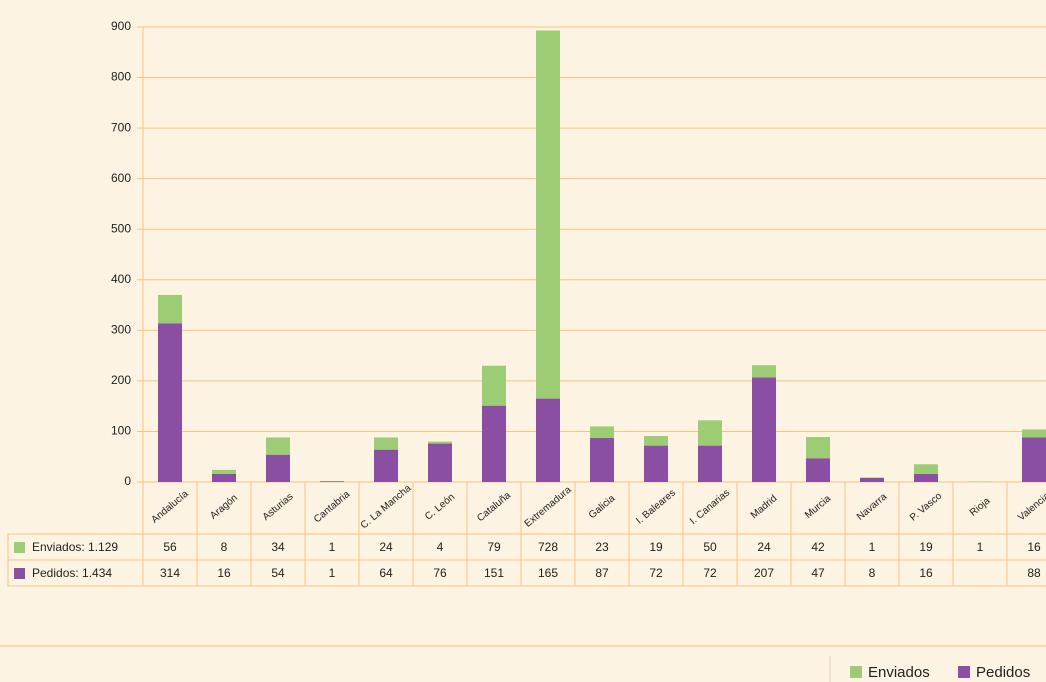 This screenshot has width=1046, height=682. I want to click on table-cell: 728, so click(548, 547).